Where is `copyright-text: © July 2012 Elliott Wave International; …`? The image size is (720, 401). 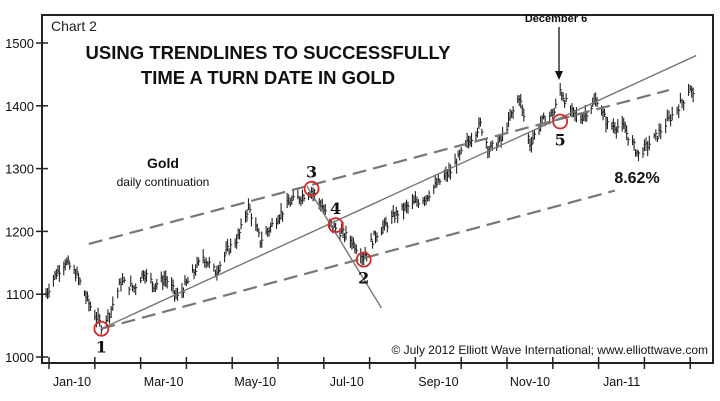
copyright-text: © July 2012 Elliott Wave International; … is located at coordinates (549, 350).